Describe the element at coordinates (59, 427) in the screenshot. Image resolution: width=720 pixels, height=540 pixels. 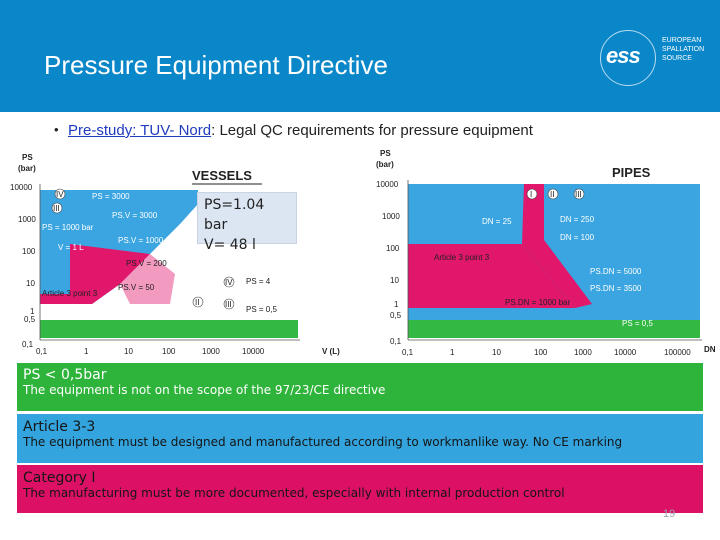
I see `article-heading: Article 3-3` at that location.